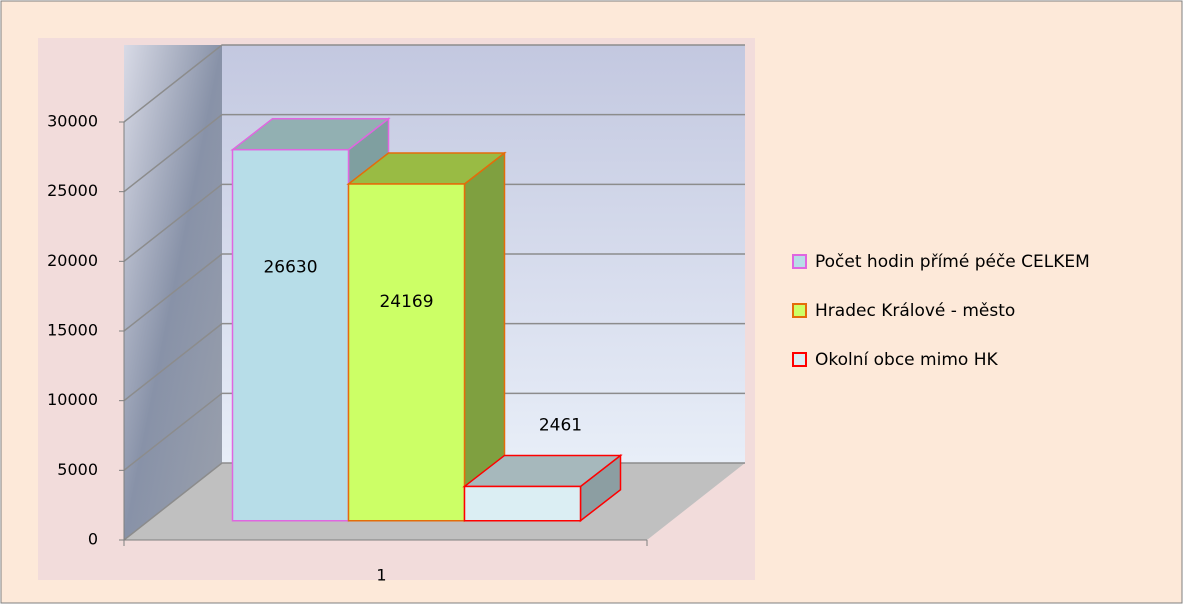  I want to click on legend-label: Počet hodin přímé péče CELKEM, so click(952, 262).